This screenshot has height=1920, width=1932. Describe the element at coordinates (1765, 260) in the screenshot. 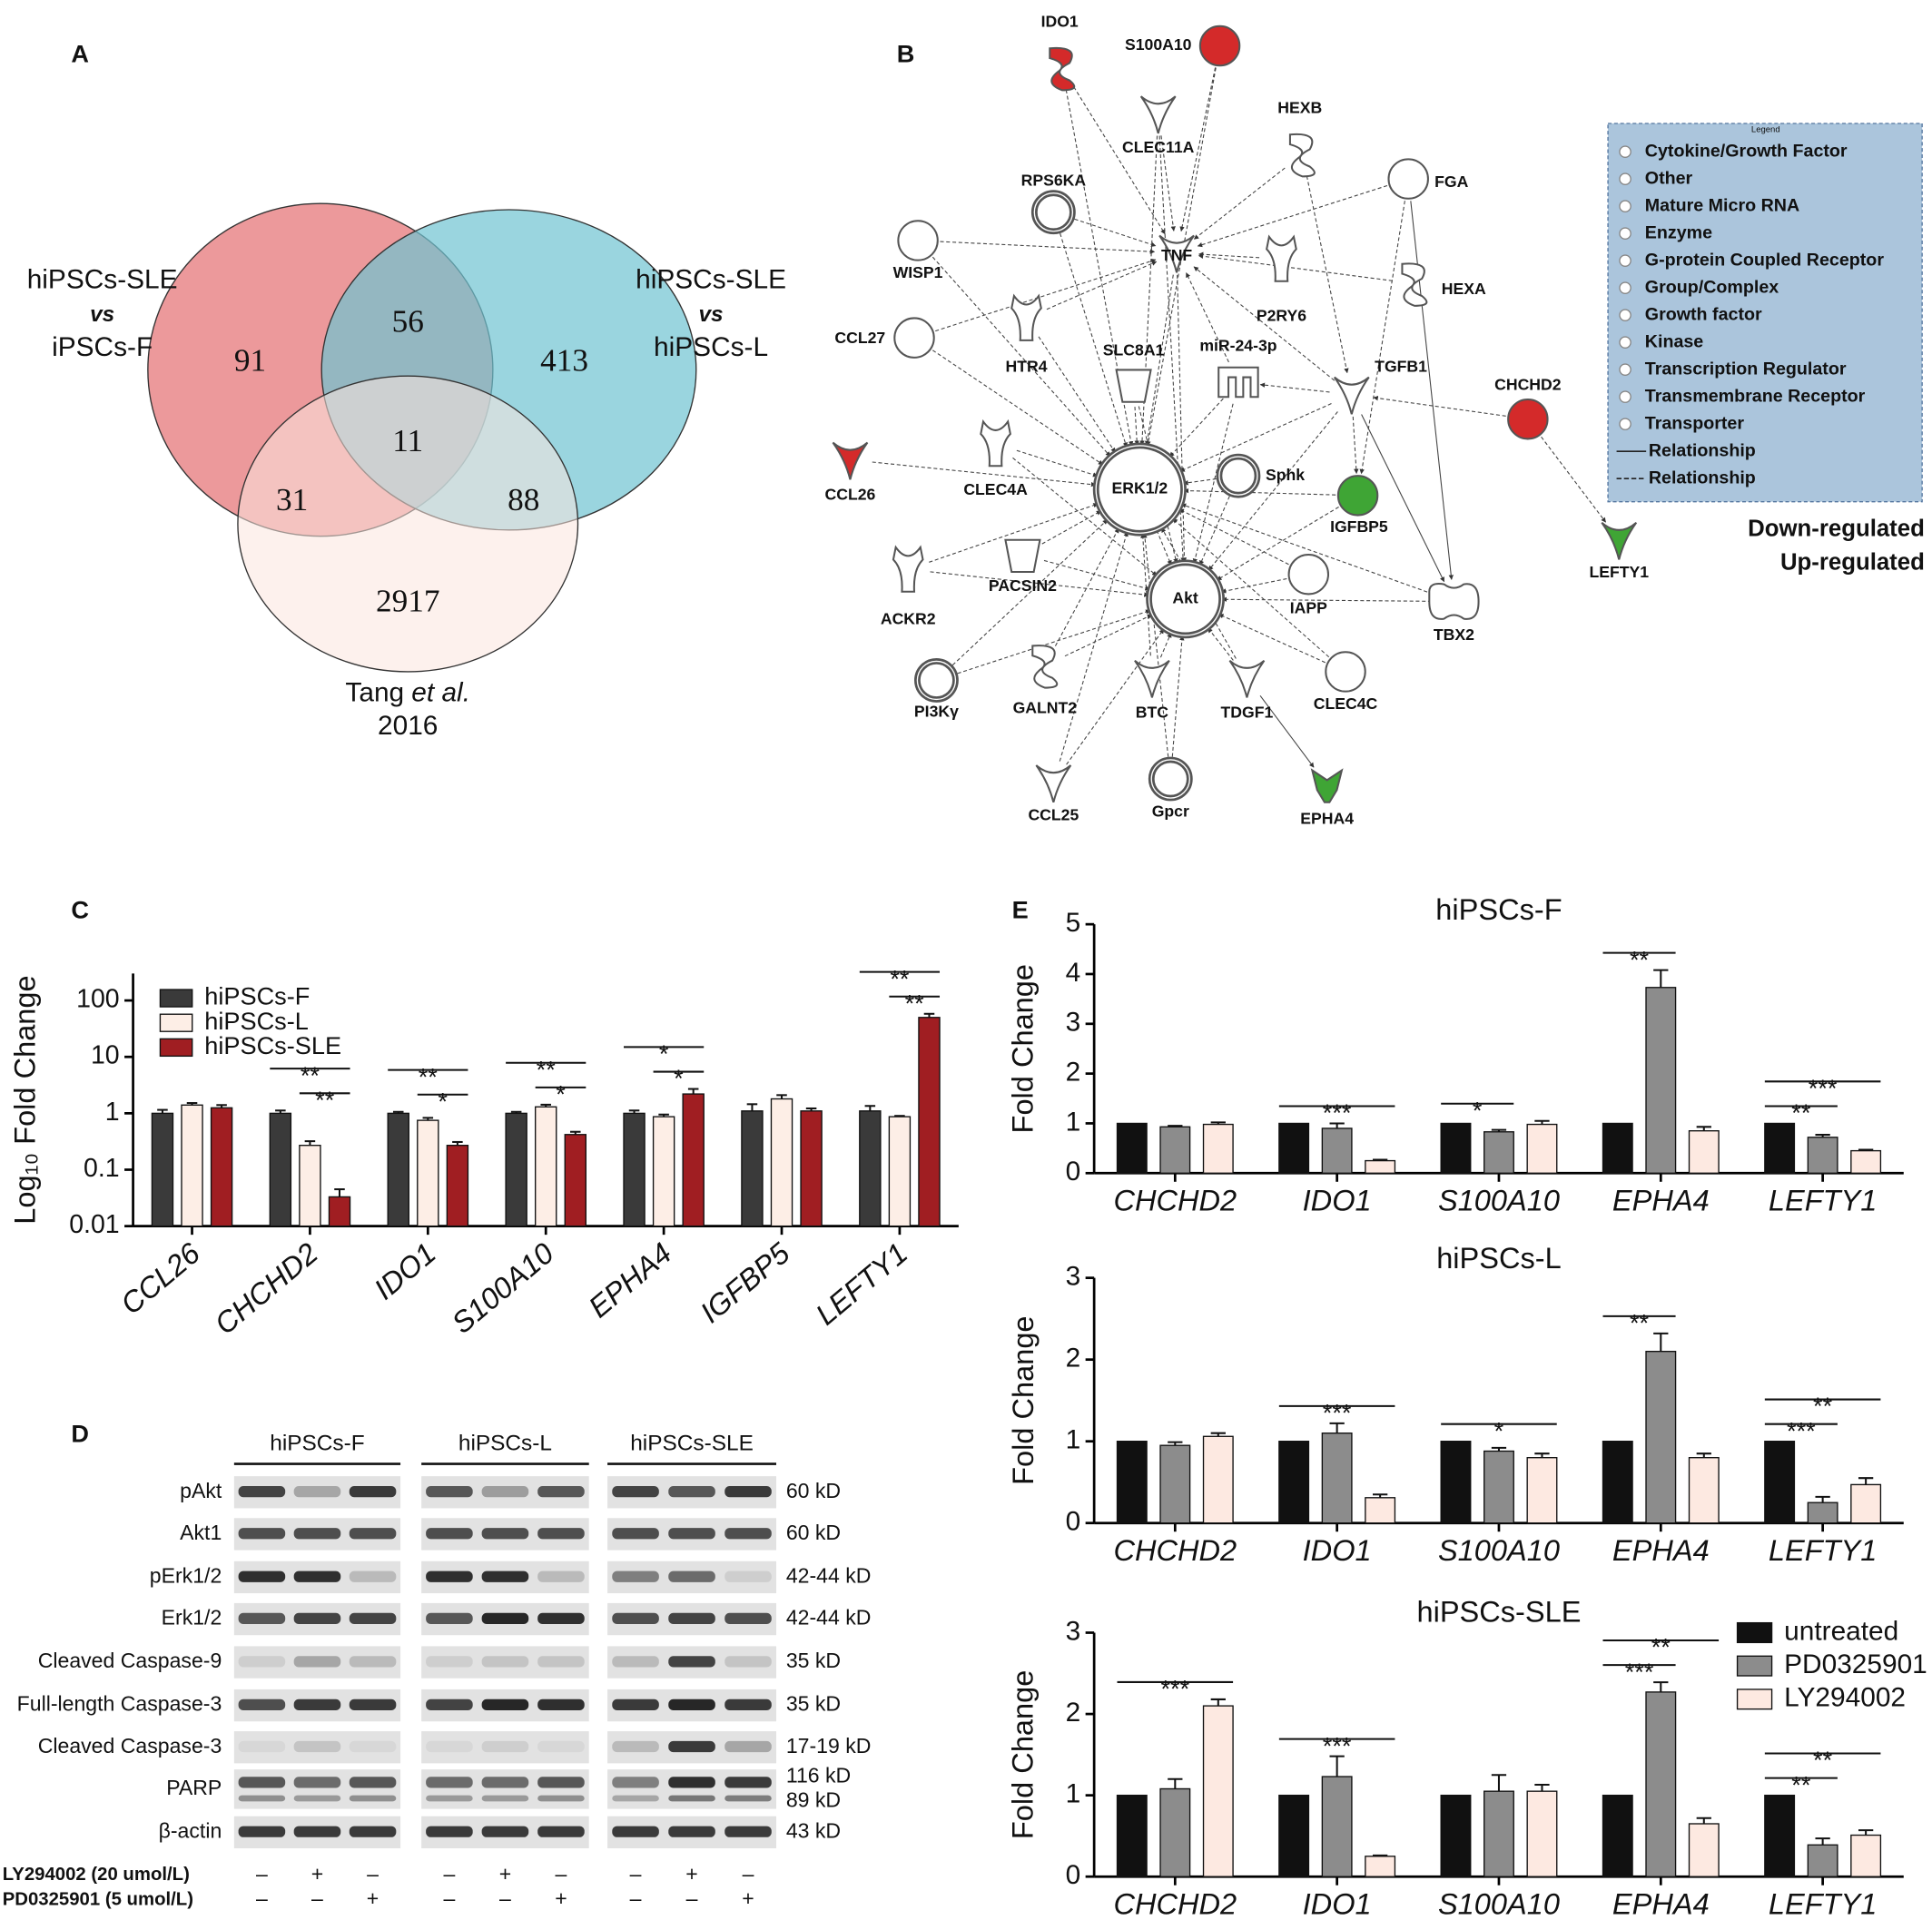

I see `network-legend-item: G-protein Coupled Receptor` at that location.